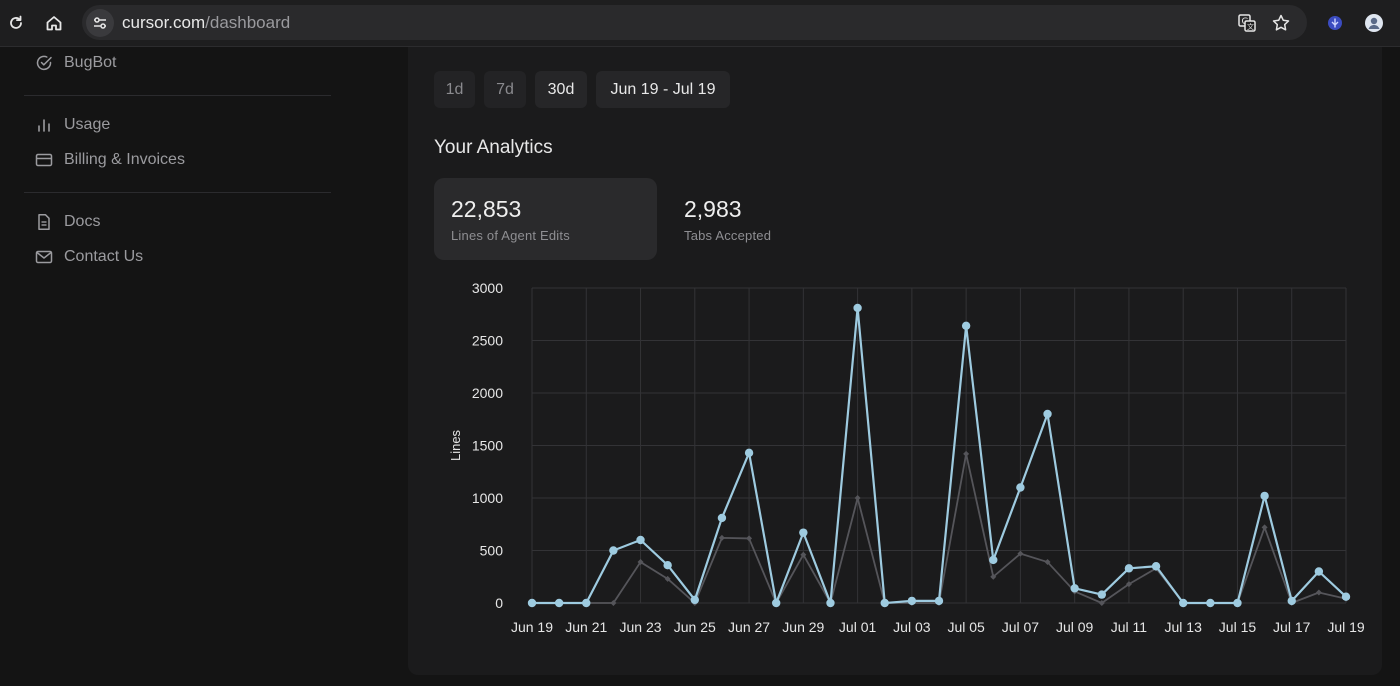 The height and width of the screenshot is (686, 1400). What do you see at coordinates (1250, 26) in the screenshot?
I see `svg-text: 文` at bounding box center [1250, 26].